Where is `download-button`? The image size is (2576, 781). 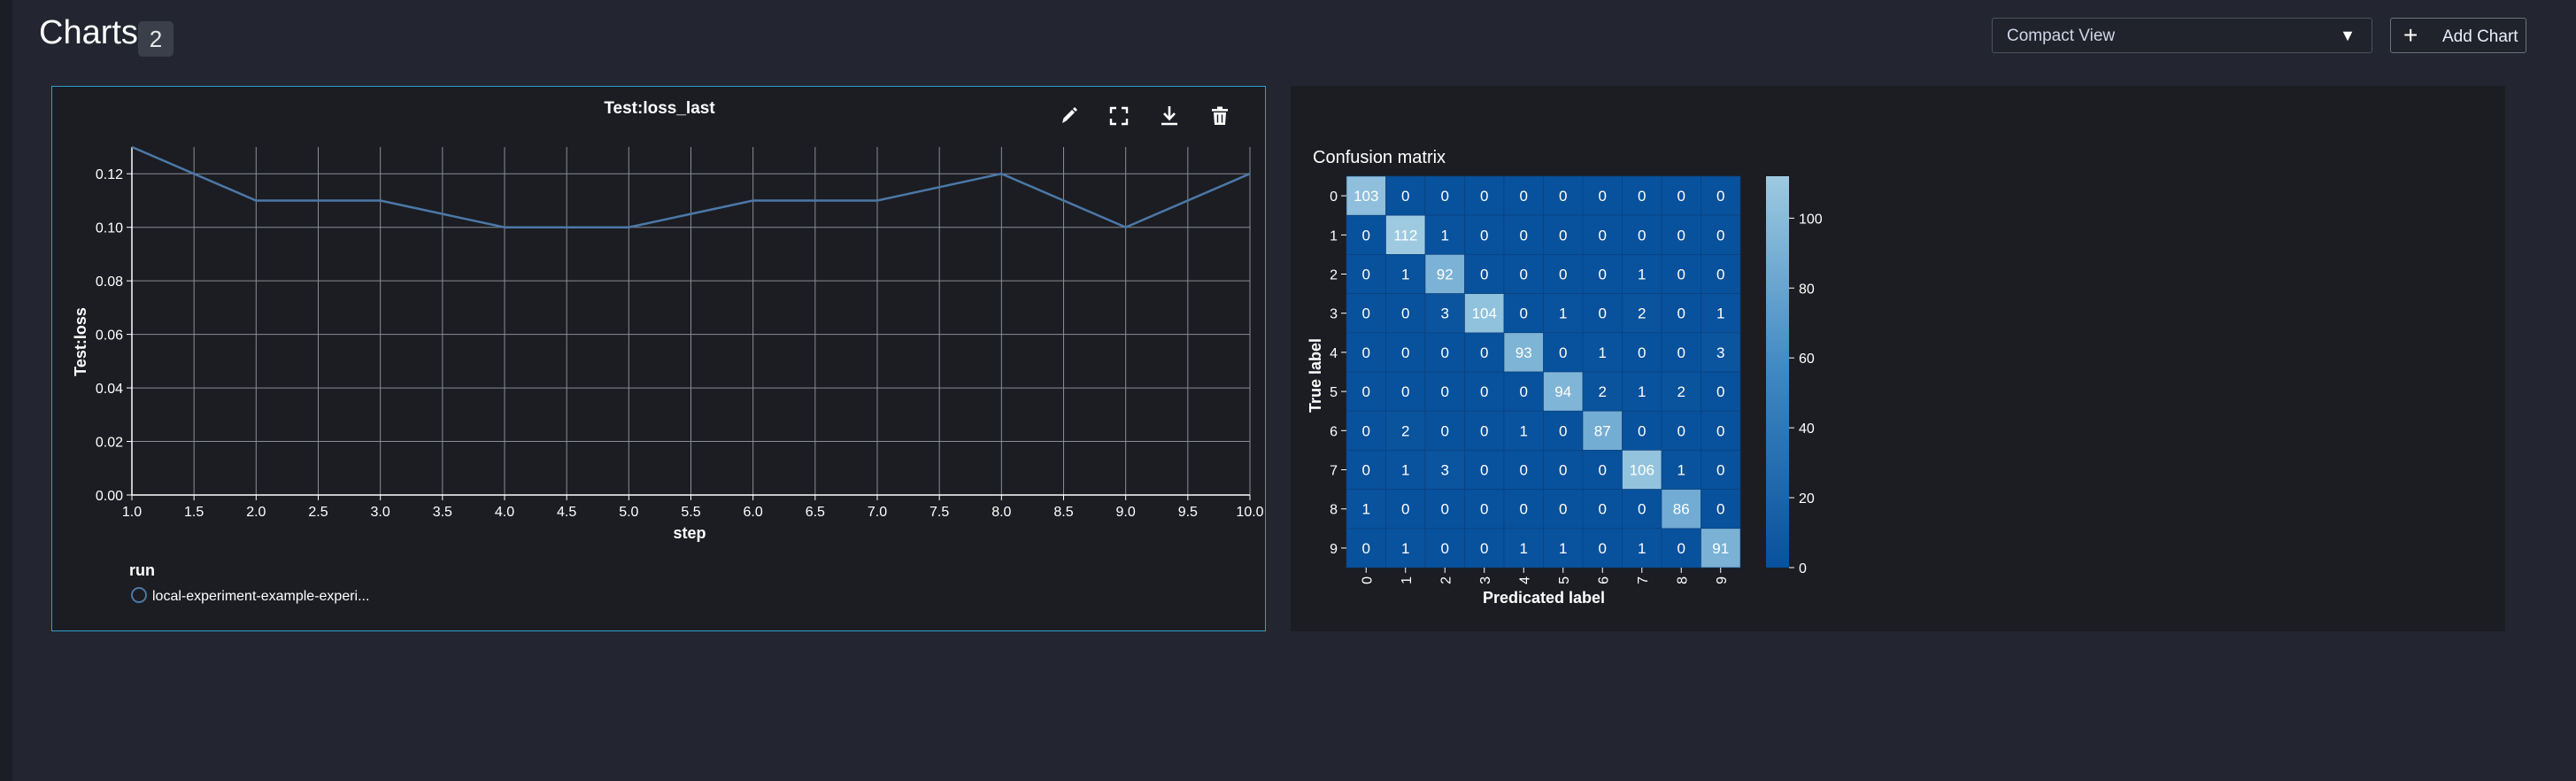
download-button is located at coordinates (1169, 116).